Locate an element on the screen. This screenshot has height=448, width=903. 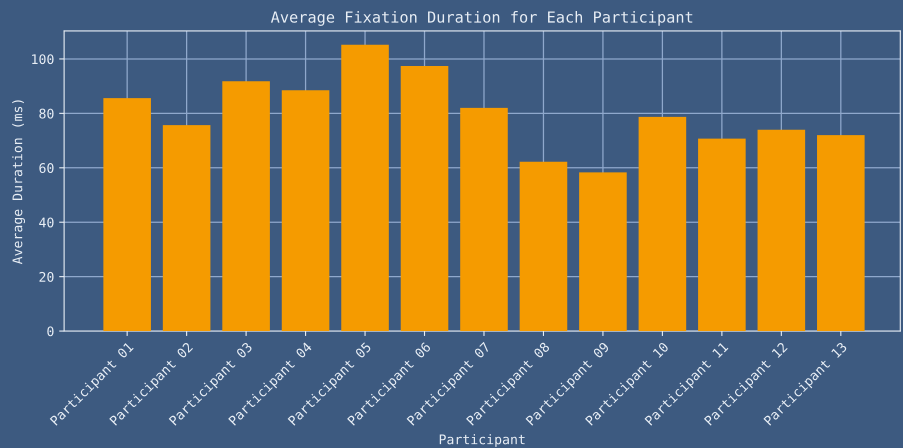
y-tick-label: 40 is located at coordinates (46, 222).